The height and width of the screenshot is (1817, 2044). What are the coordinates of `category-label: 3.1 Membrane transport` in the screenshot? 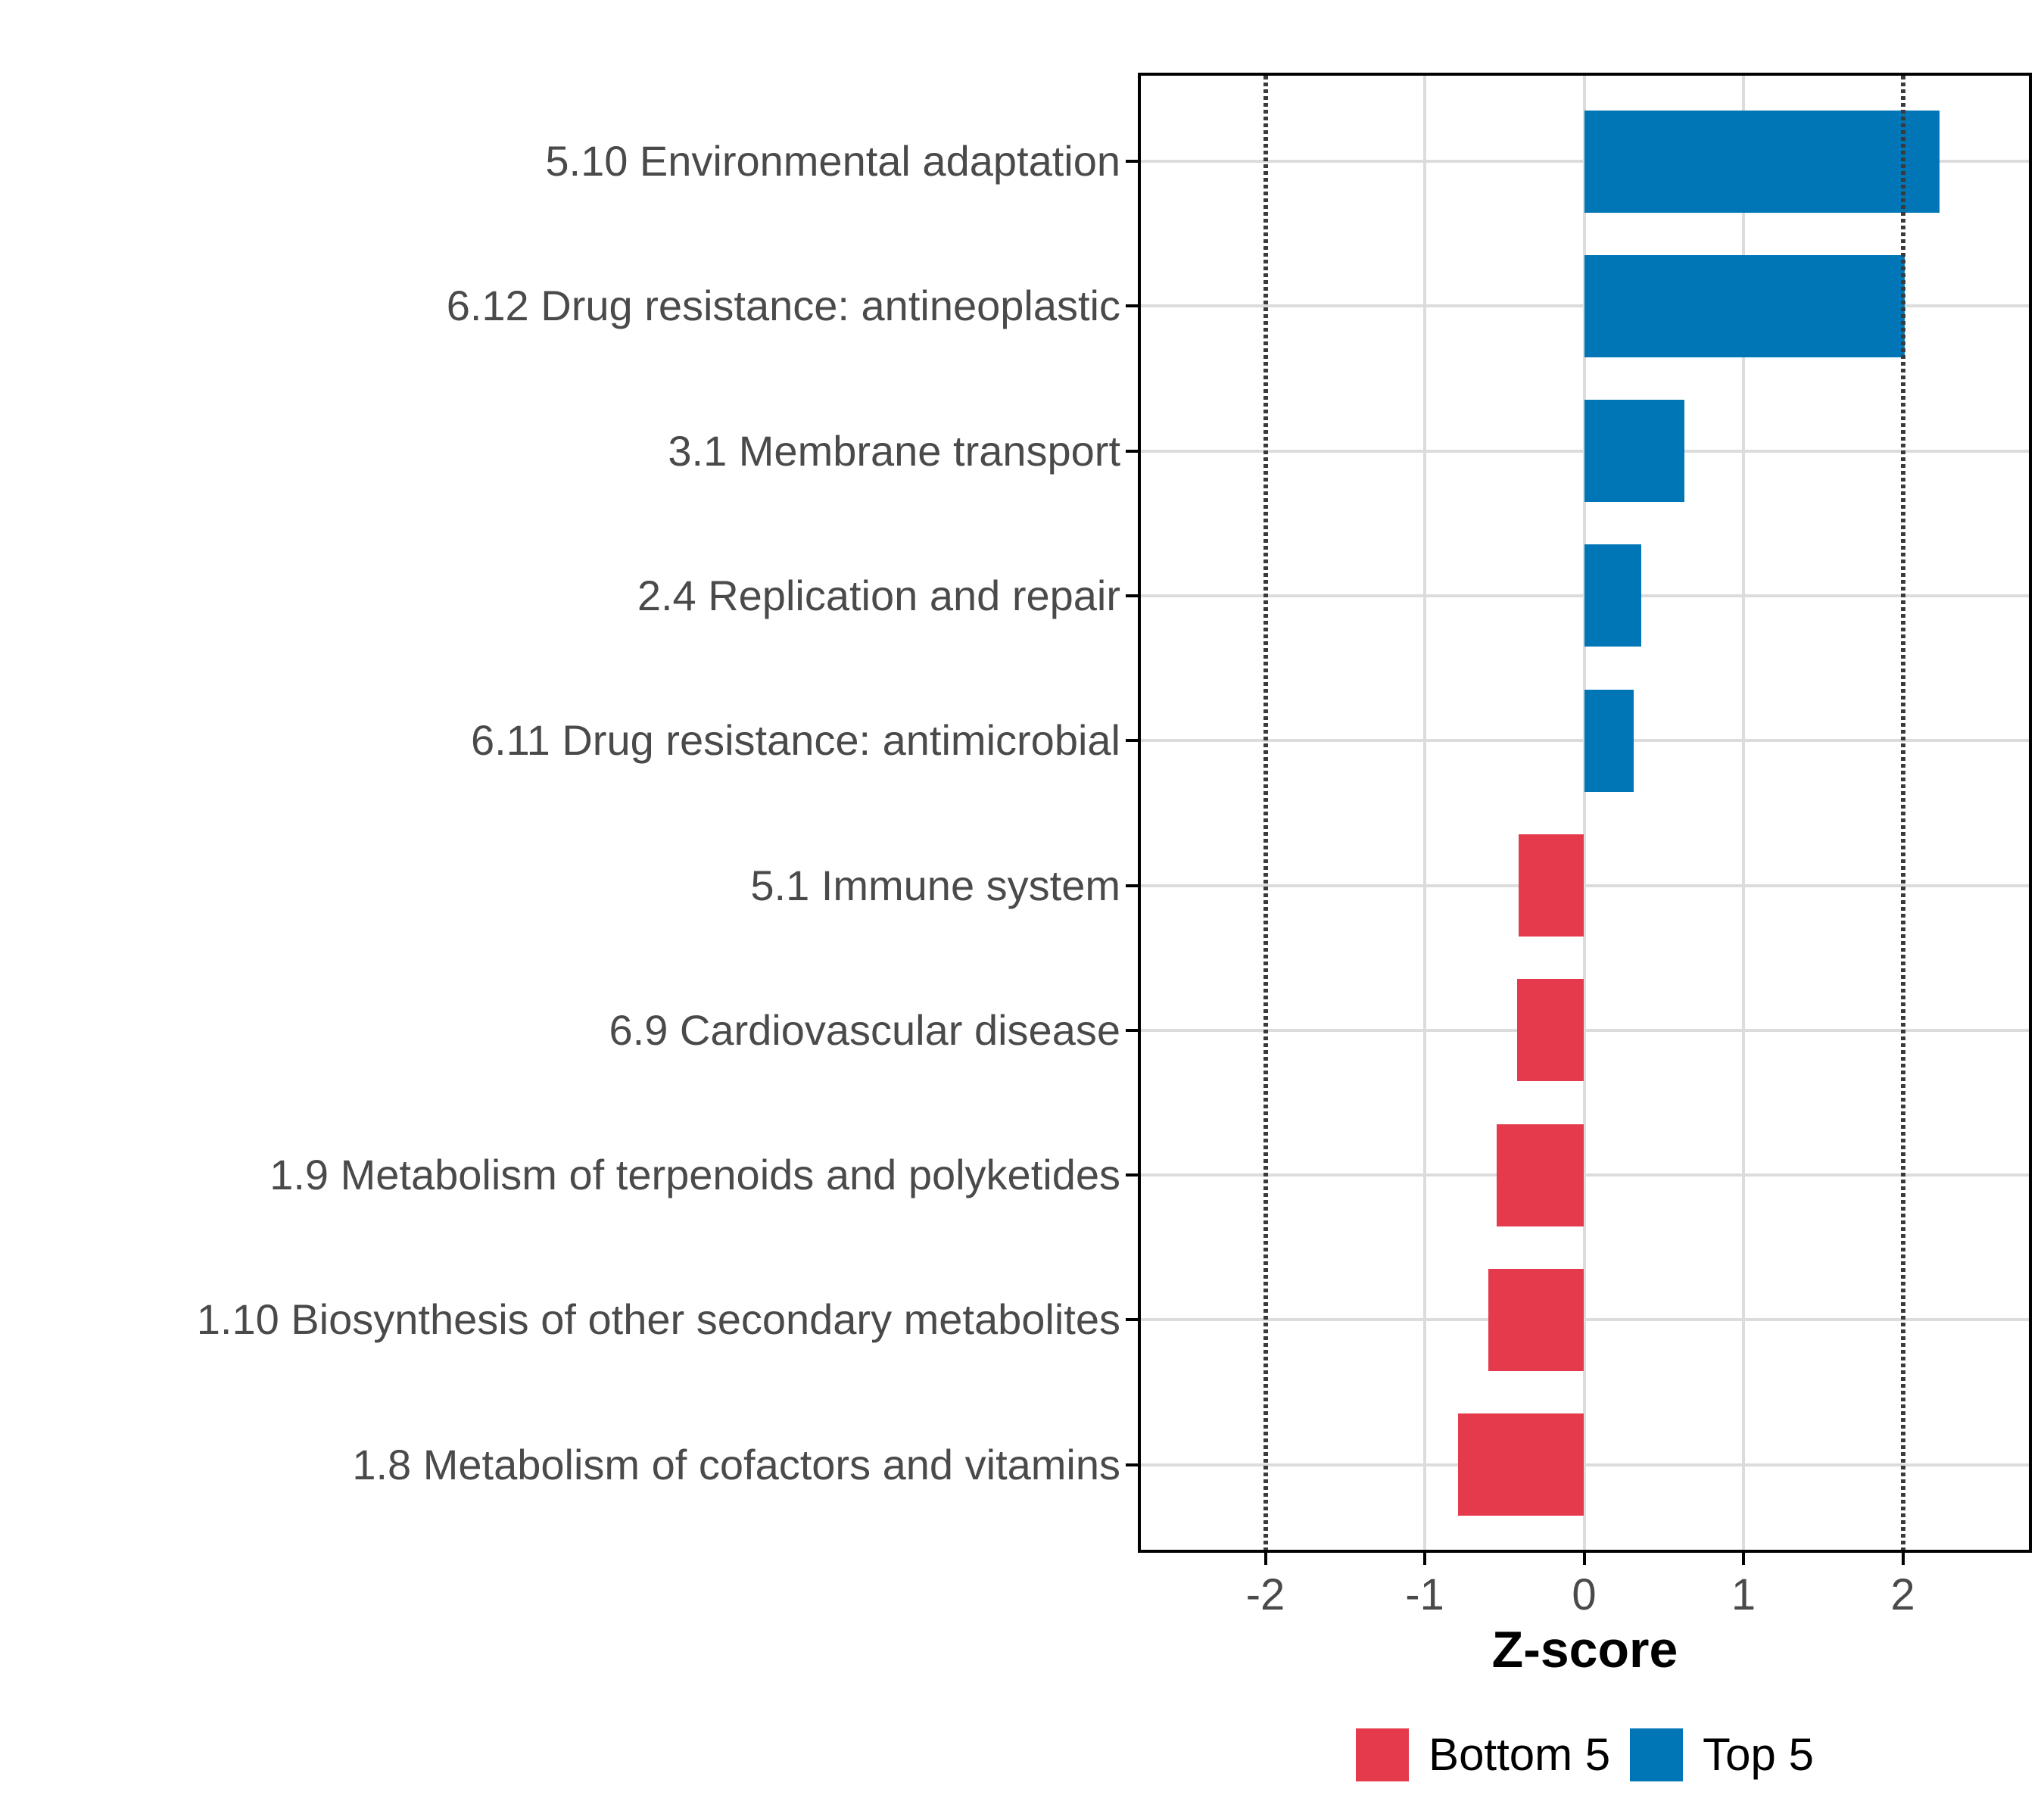 It's located at (894, 450).